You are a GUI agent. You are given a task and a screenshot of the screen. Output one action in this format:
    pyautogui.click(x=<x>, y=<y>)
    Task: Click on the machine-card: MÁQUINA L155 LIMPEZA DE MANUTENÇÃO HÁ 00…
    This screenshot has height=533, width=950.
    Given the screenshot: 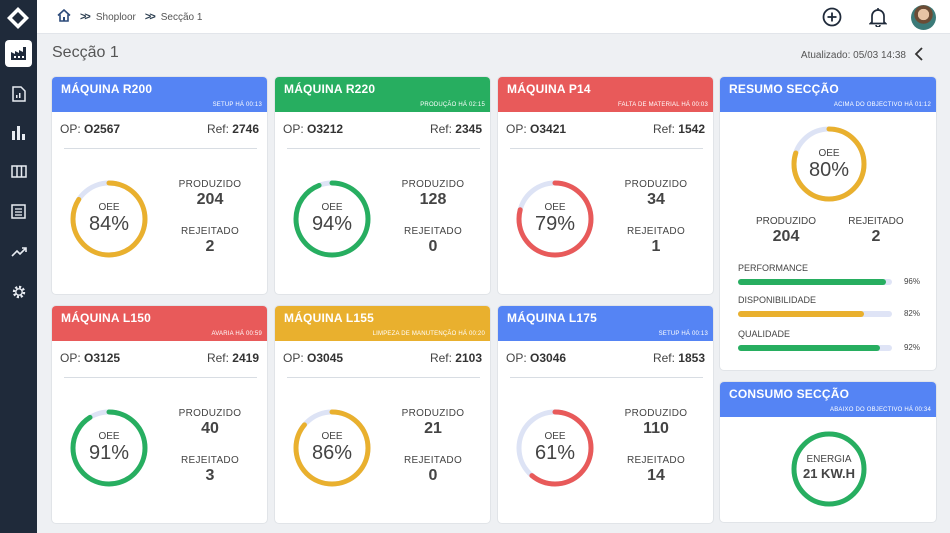 What is the action you would take?
    pyautogui.click(x=382, y=414)
    